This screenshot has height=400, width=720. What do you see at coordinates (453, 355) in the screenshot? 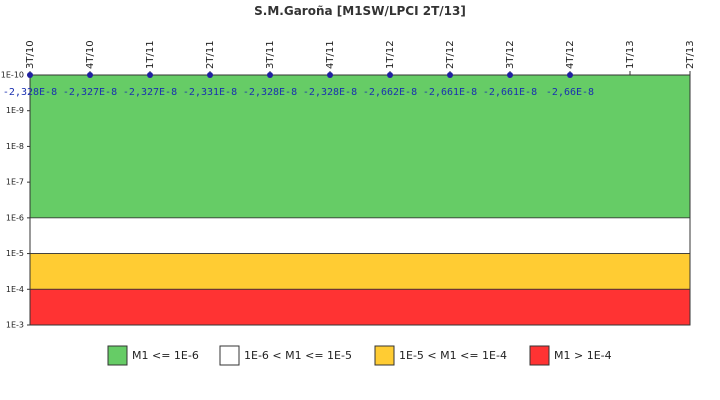
I see `legend-label-2: 1E-5 < M1 <= 1E-4` at bounding box center [453, 355].